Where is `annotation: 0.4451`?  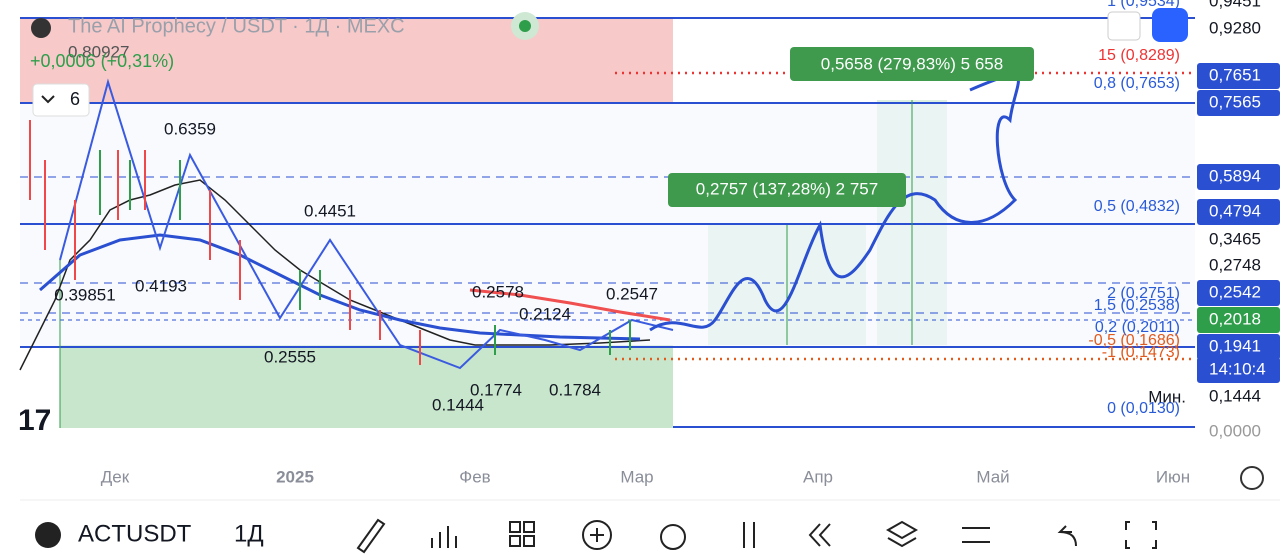
annotation: 0.4451 is located at coordinates (330, 210).